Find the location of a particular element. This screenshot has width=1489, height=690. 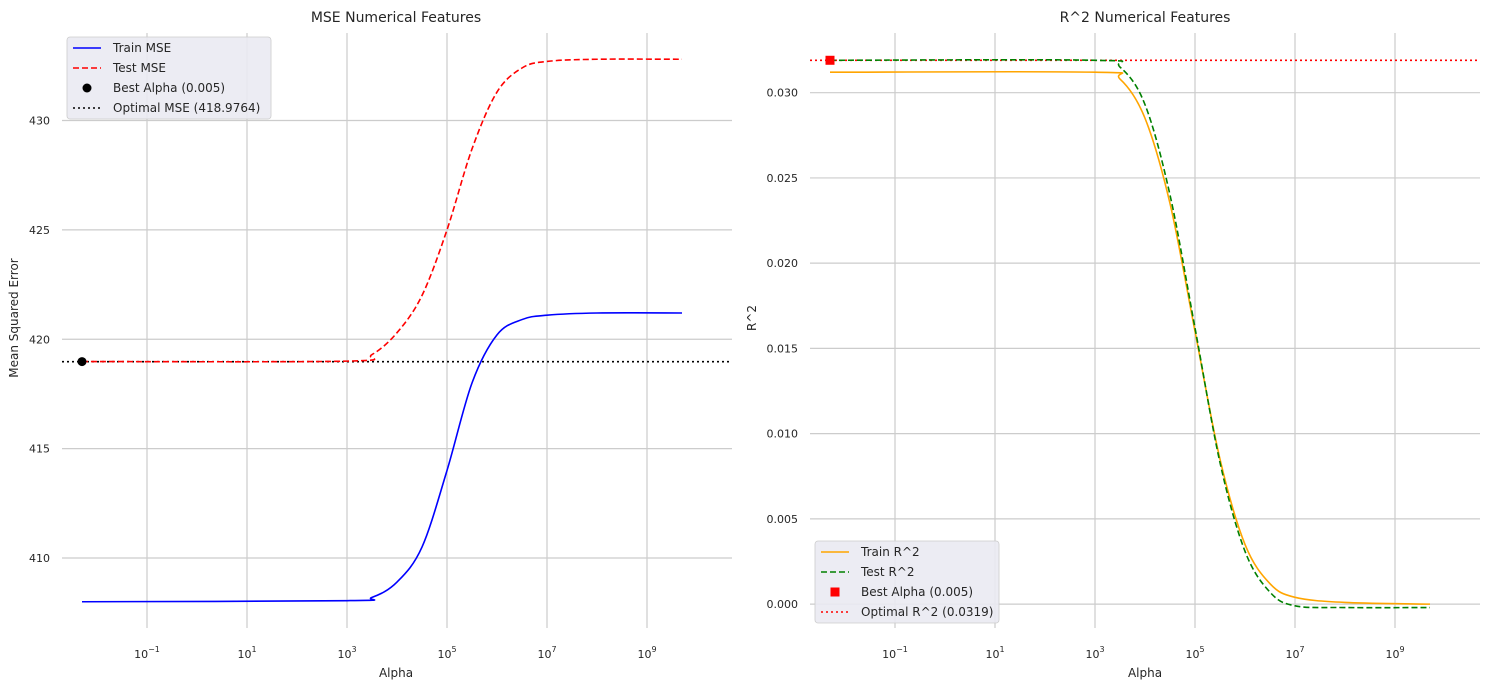

r2-y-tick-label: 0.015 is located at coordinates (783, 348).